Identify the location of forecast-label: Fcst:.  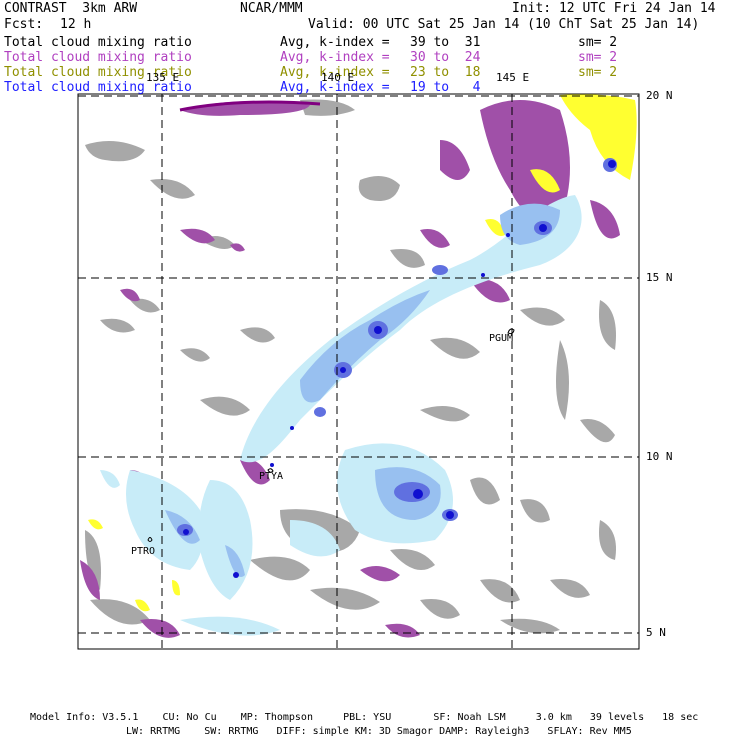
(24, 24).